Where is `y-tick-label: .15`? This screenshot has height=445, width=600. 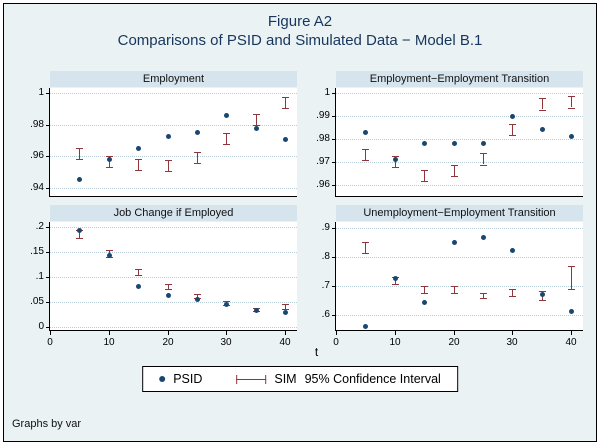 y-tick-label: .15 is located at coordinates (37, 251).